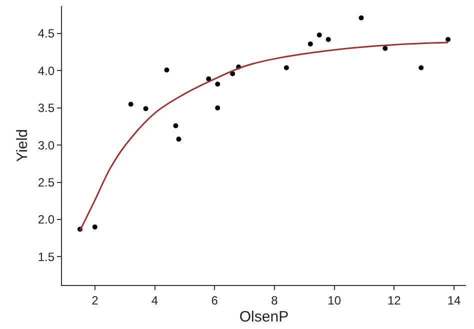 Image resolution: width=474 pixels, height=329 pixels. I want to click on x-tick-label: 4, so click(154, 301).